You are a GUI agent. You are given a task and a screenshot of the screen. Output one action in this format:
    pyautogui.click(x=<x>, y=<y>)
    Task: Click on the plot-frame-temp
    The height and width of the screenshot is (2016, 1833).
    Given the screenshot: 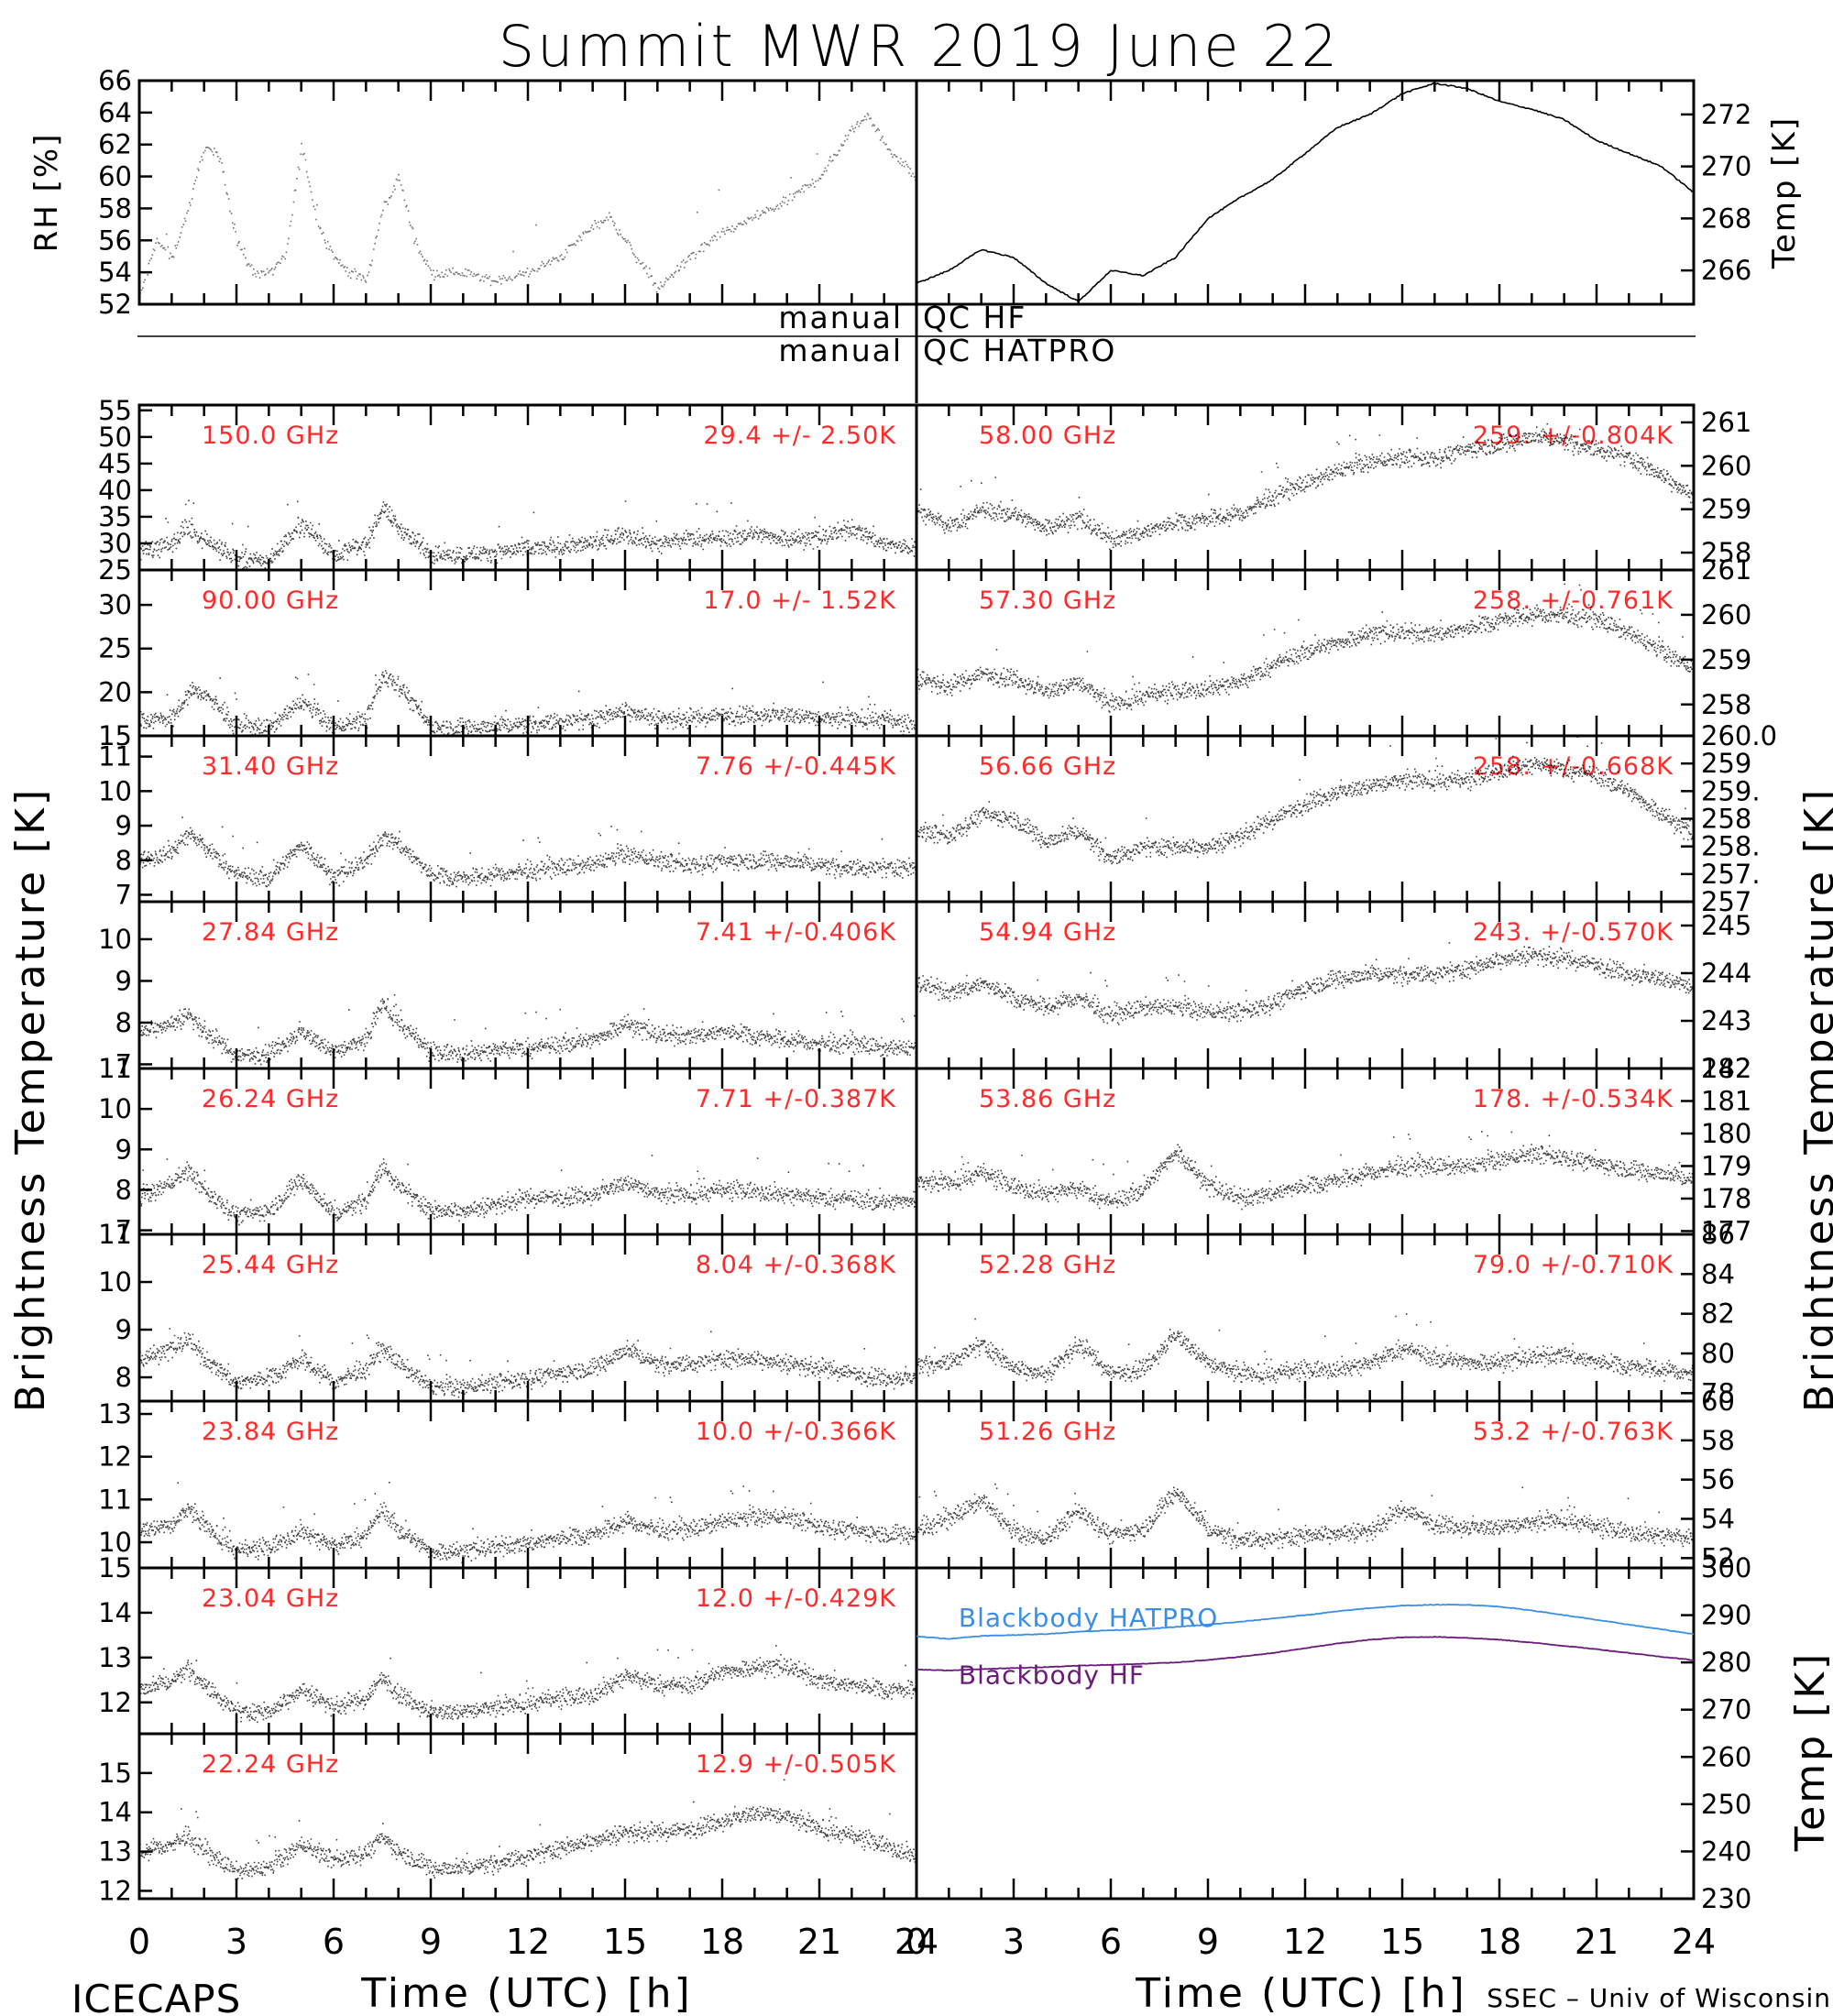 What is the action you would take?
    pyautogui.click(x=1305, y=192)
    